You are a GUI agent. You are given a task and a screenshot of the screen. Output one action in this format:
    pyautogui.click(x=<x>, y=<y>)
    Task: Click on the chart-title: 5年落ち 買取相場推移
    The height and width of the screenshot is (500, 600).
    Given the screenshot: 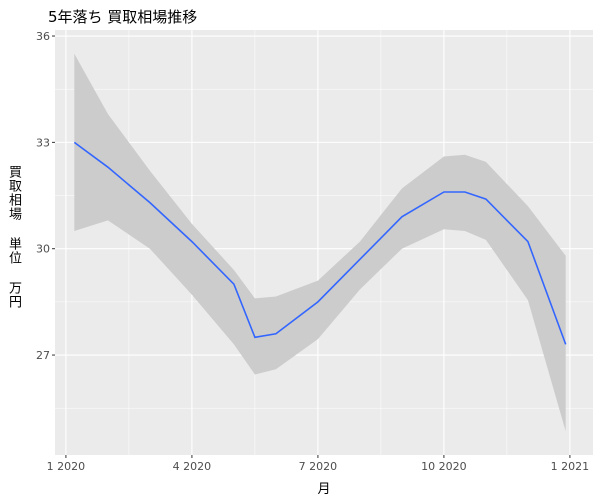 What is the action you would take?
    pyautogui.click(x=123, y=17)
    